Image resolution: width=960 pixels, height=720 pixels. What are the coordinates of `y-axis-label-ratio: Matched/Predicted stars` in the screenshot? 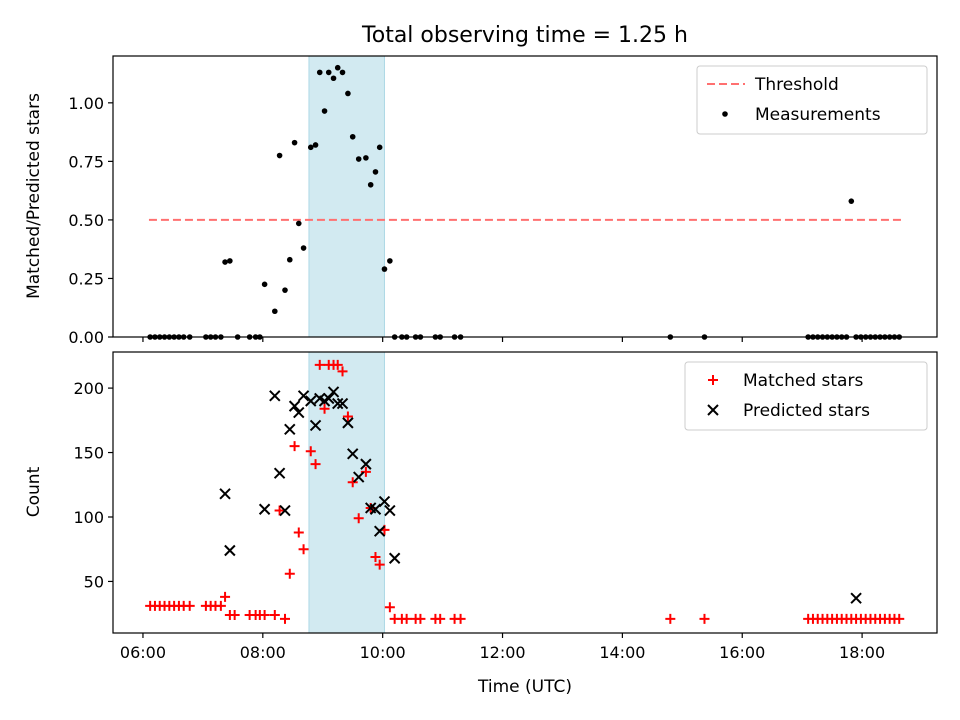 It's located at (34, 196).